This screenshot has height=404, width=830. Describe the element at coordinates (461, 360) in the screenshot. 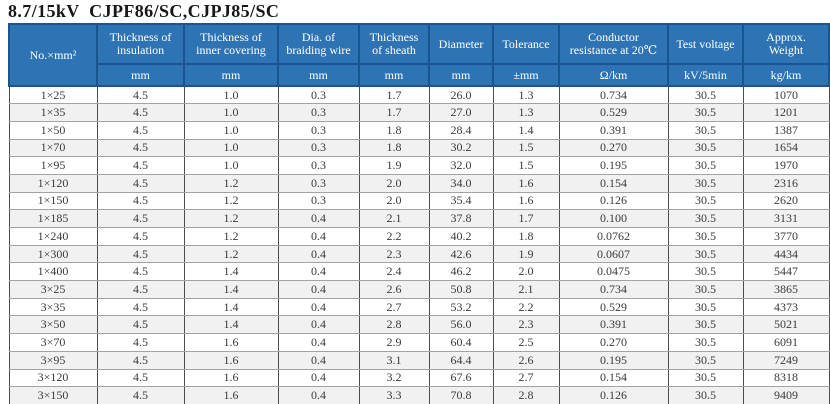

I see `table-cell: 64.4` at that location.